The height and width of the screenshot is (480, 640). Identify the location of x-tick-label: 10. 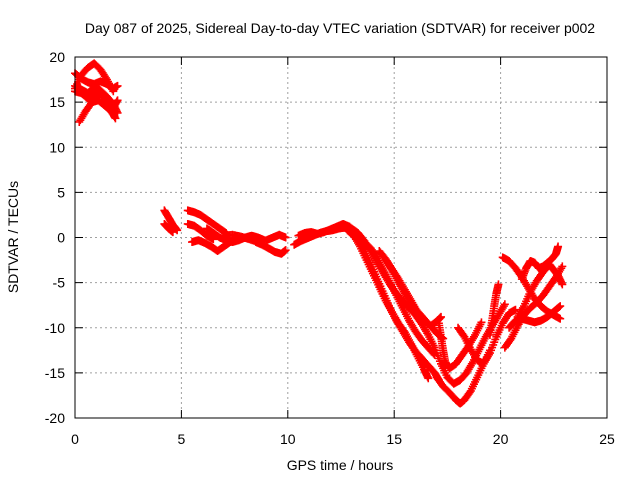
(288, 439).